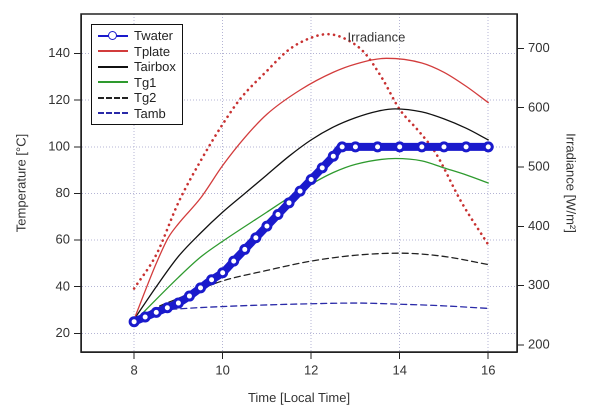  Describe the element at coordinates (539, 47) in the screenshot. I see `y2-tick-label: 700` at that location.